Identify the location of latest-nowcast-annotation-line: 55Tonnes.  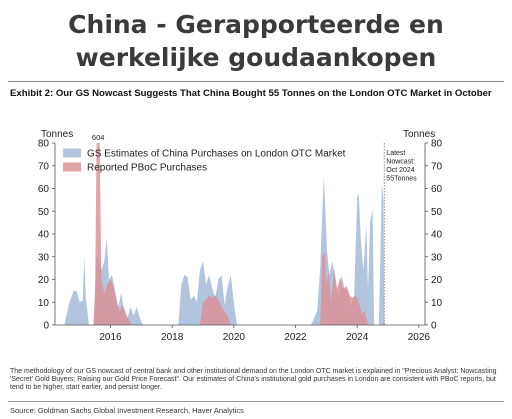
(401, 179).